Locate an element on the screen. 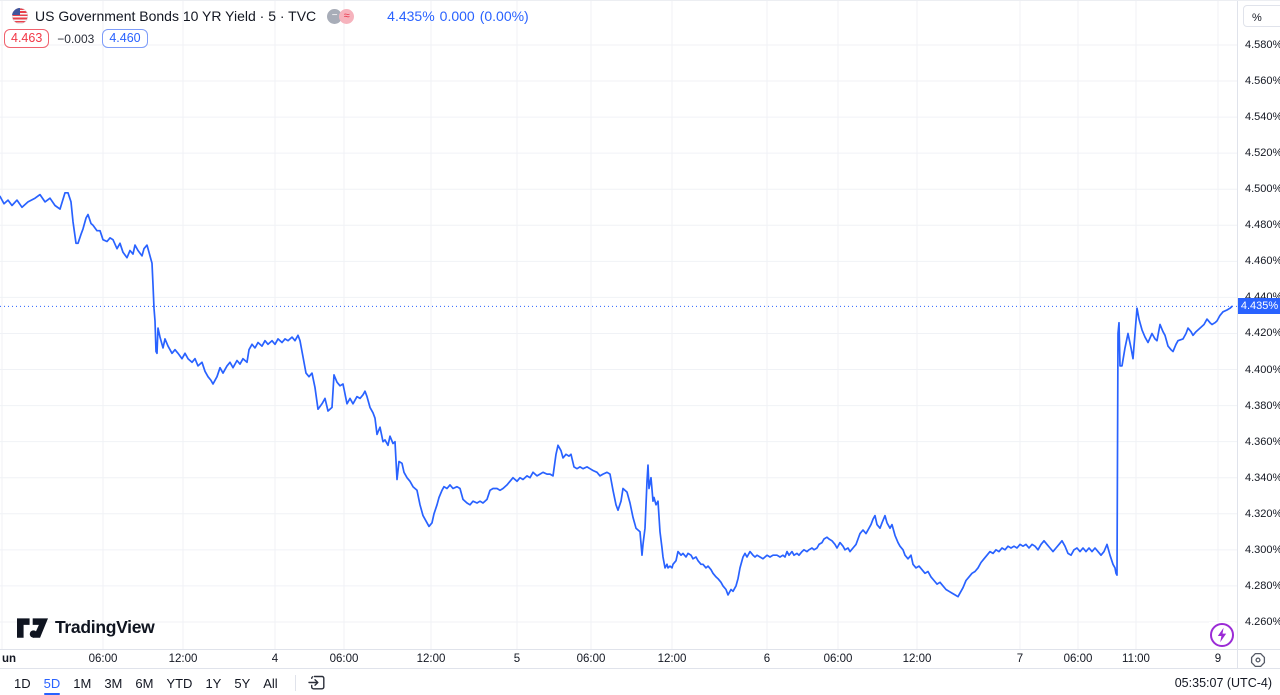 The image size is (1280, 695). tradingview-logo: TradingView is located at coordinates (86, 627).